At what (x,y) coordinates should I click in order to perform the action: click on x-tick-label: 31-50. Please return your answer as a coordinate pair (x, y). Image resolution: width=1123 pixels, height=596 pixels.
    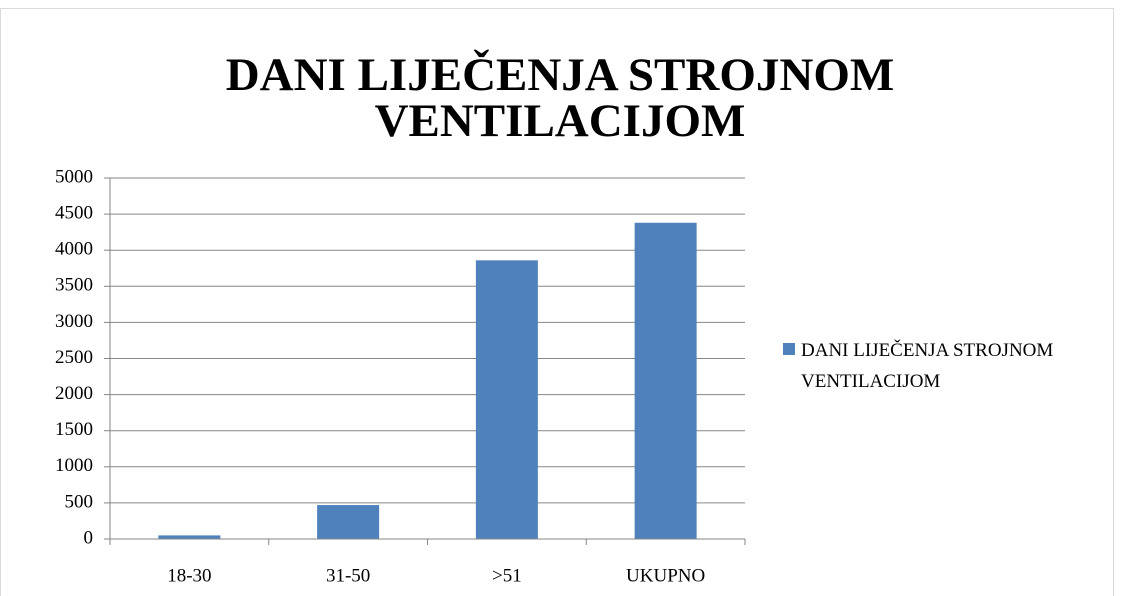
    Looking at the image, I should click on (348, 575).